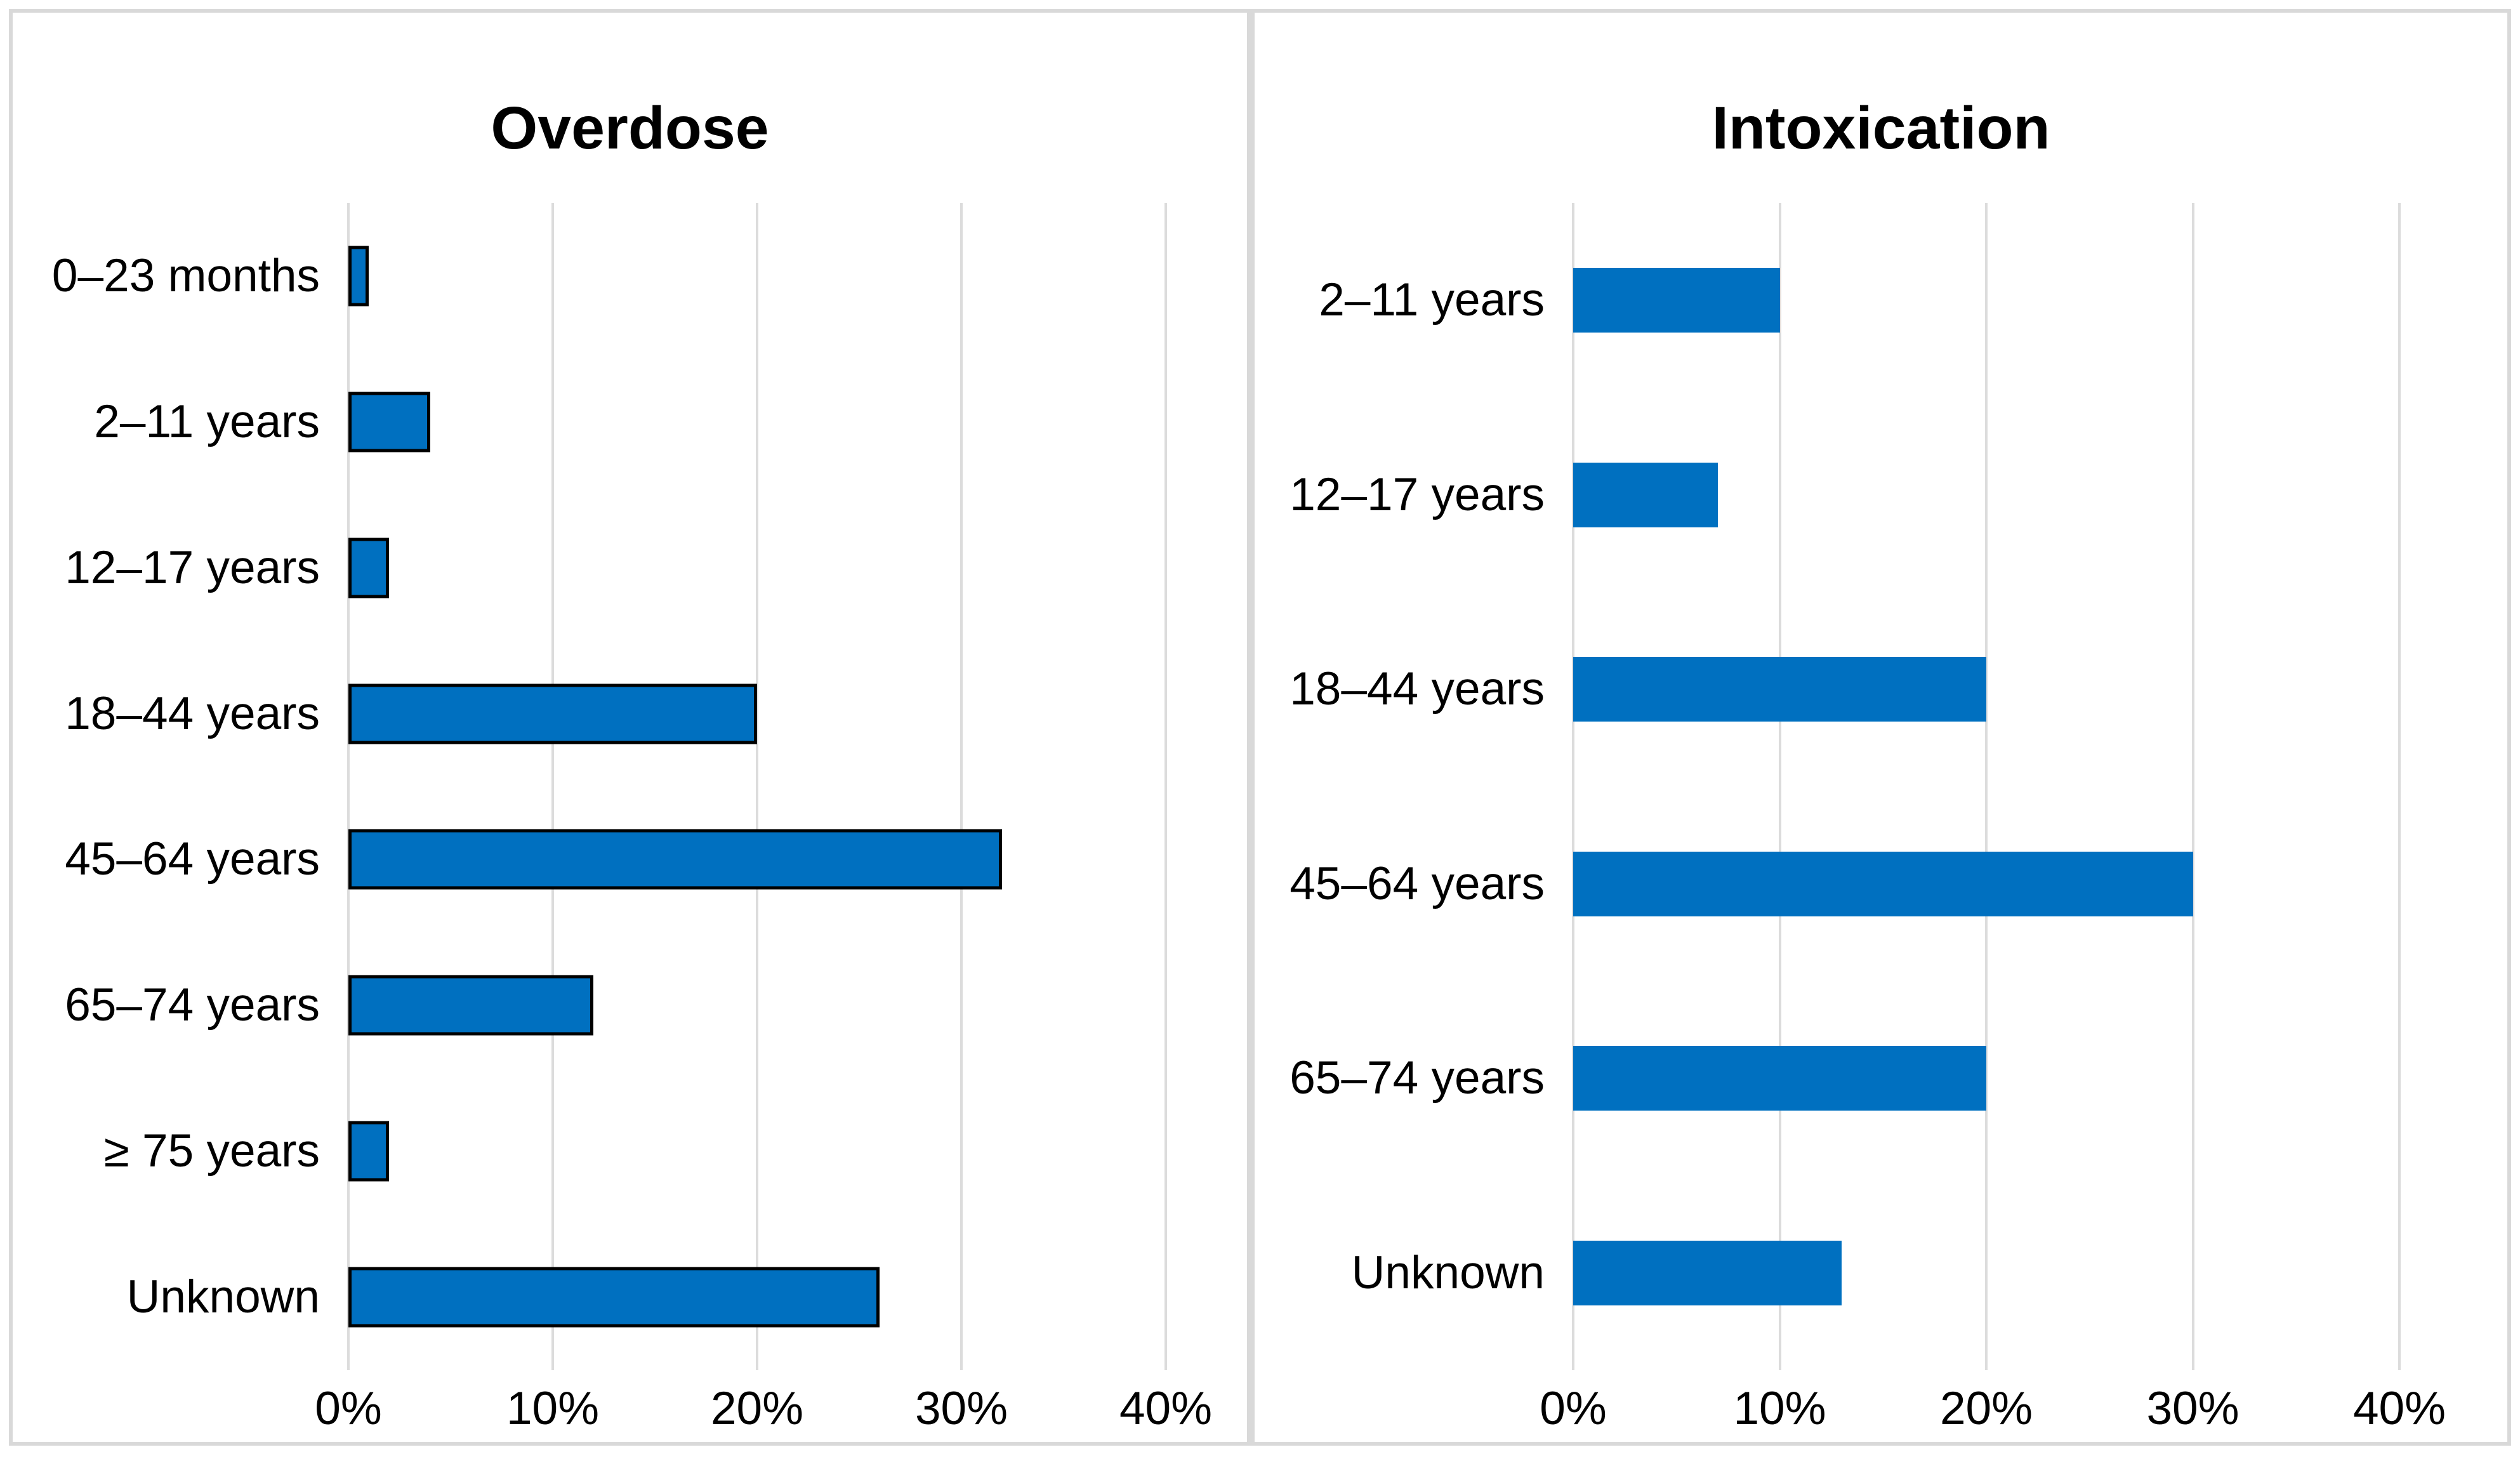  I want to click on chart-title-overdose: Overdose, so click(630, 128).